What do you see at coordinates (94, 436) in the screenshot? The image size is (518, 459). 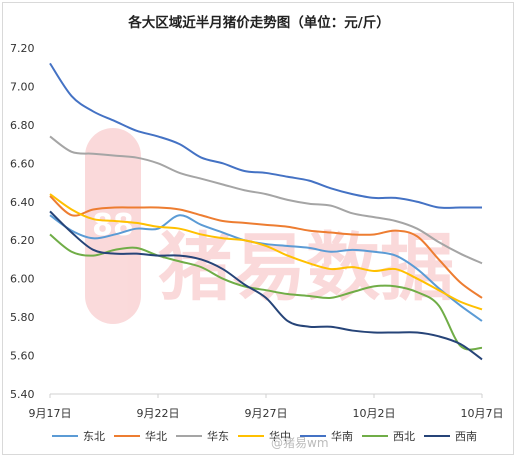 I see `legend-label: 东北` at bounding box center [94, 436].